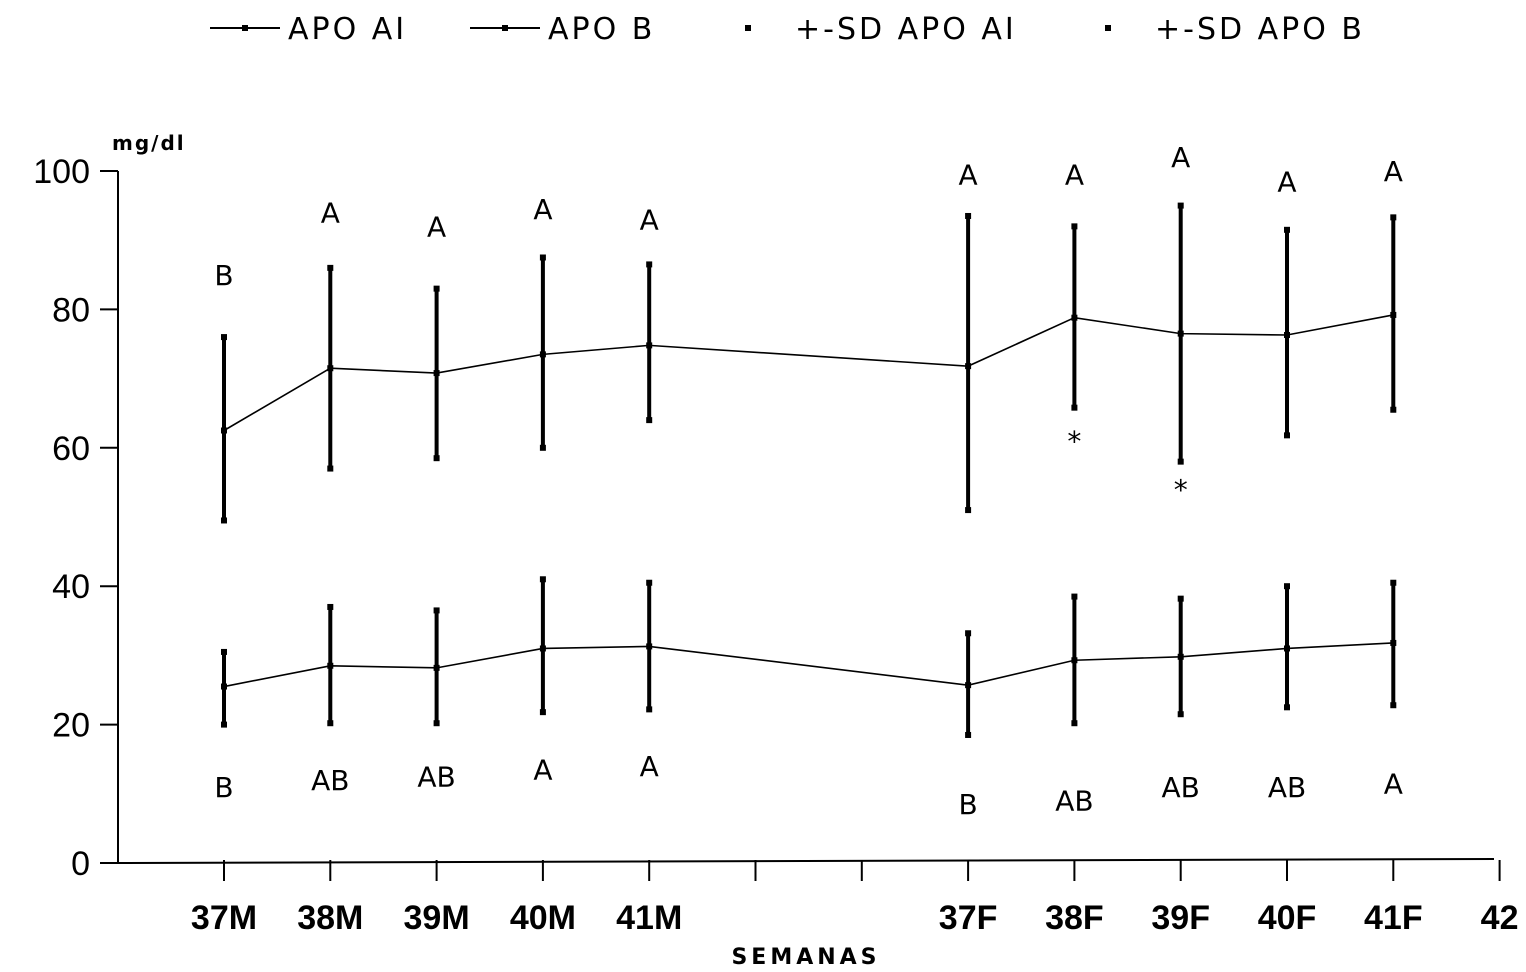 The width and height of the screenshot is (1526, 972). I want to click on y-tick-label: 20, so click(71, 726).